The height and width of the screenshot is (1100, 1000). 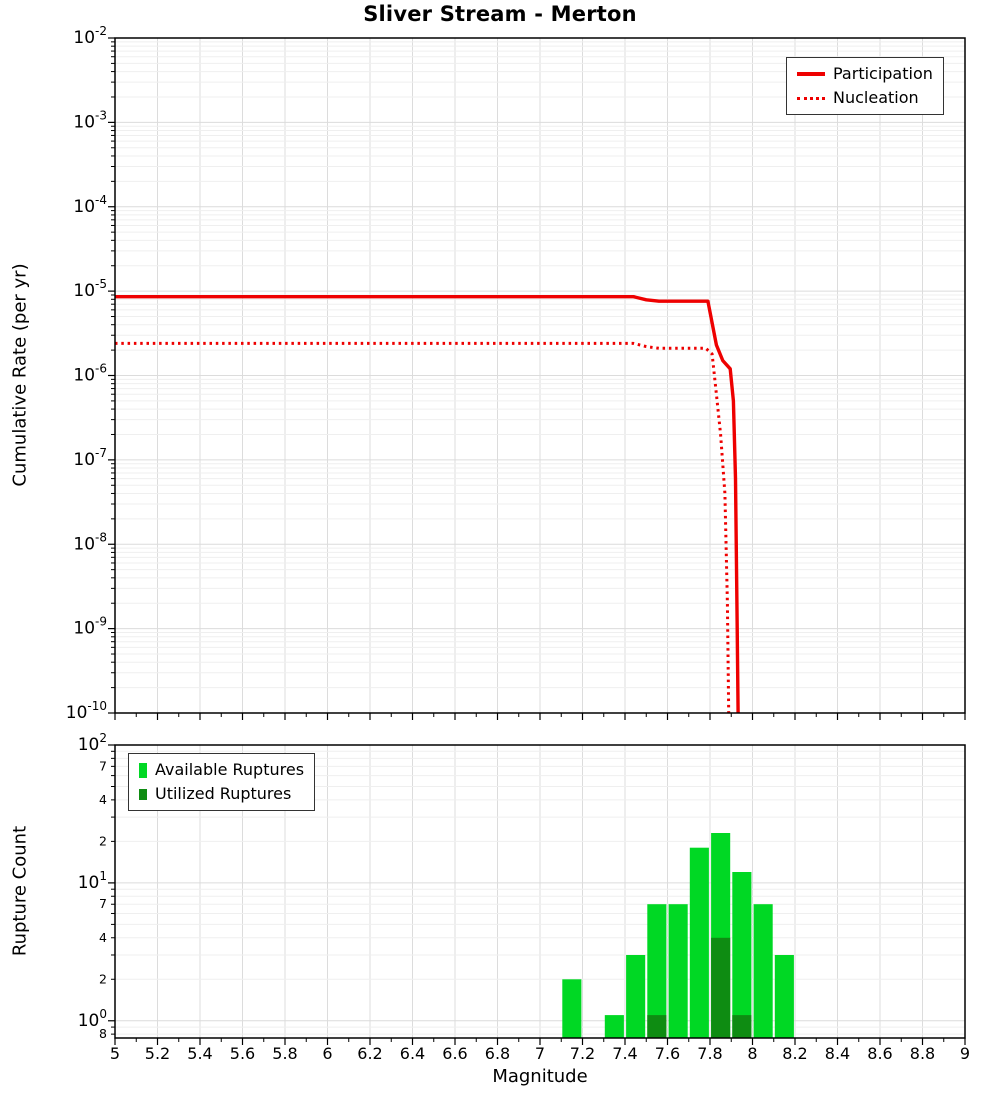 I want to click on legend-item-utilized: Utilized Ruptures, so click(x=221, y=794).